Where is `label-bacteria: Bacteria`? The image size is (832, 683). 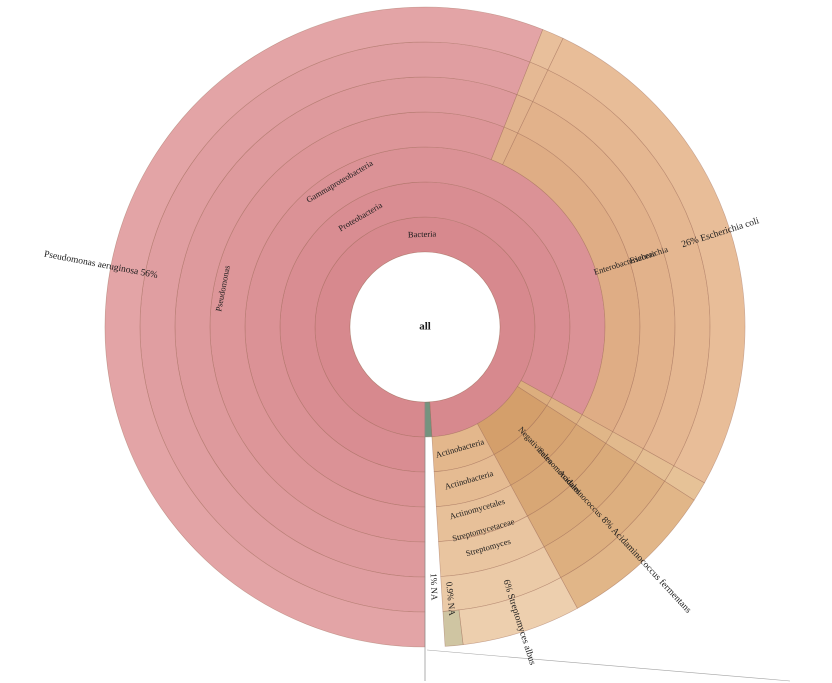 label-bacteria: Bacteria is located at coordinates (422, 234).